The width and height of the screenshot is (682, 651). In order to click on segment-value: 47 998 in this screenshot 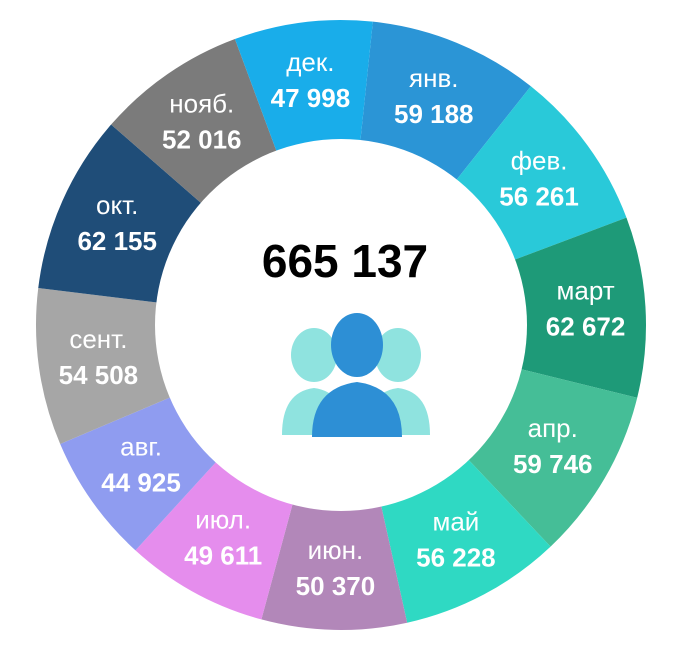, I will do `click(311, 98)`.